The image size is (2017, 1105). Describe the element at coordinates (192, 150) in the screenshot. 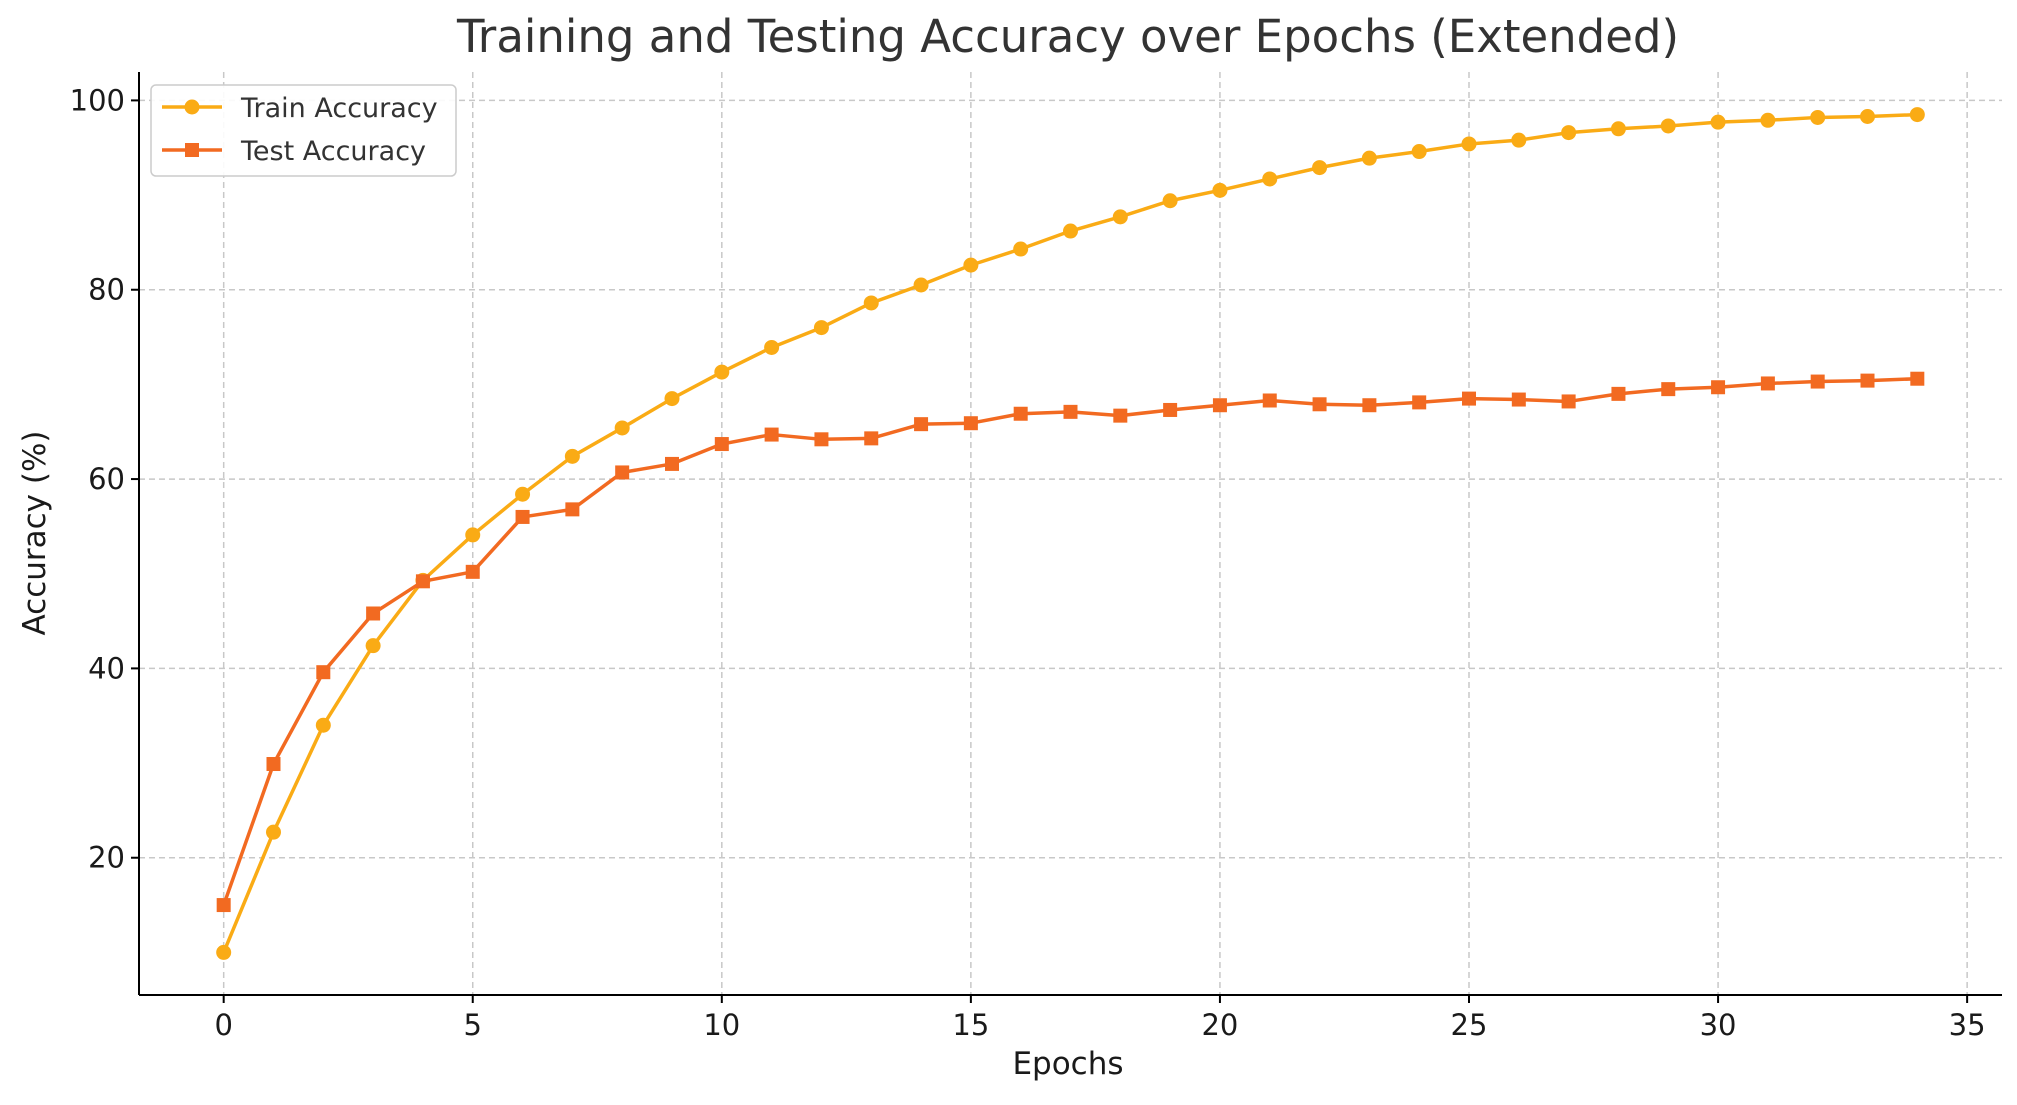

I see `legend-marker-test` at that location.